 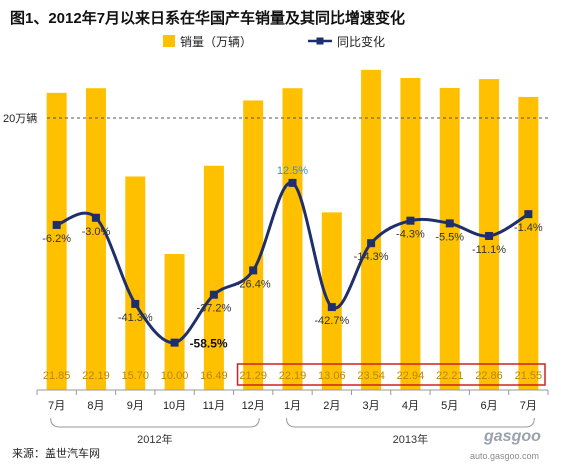 I want to click on x-tick-label: 4月, so click(x=410, y=406).